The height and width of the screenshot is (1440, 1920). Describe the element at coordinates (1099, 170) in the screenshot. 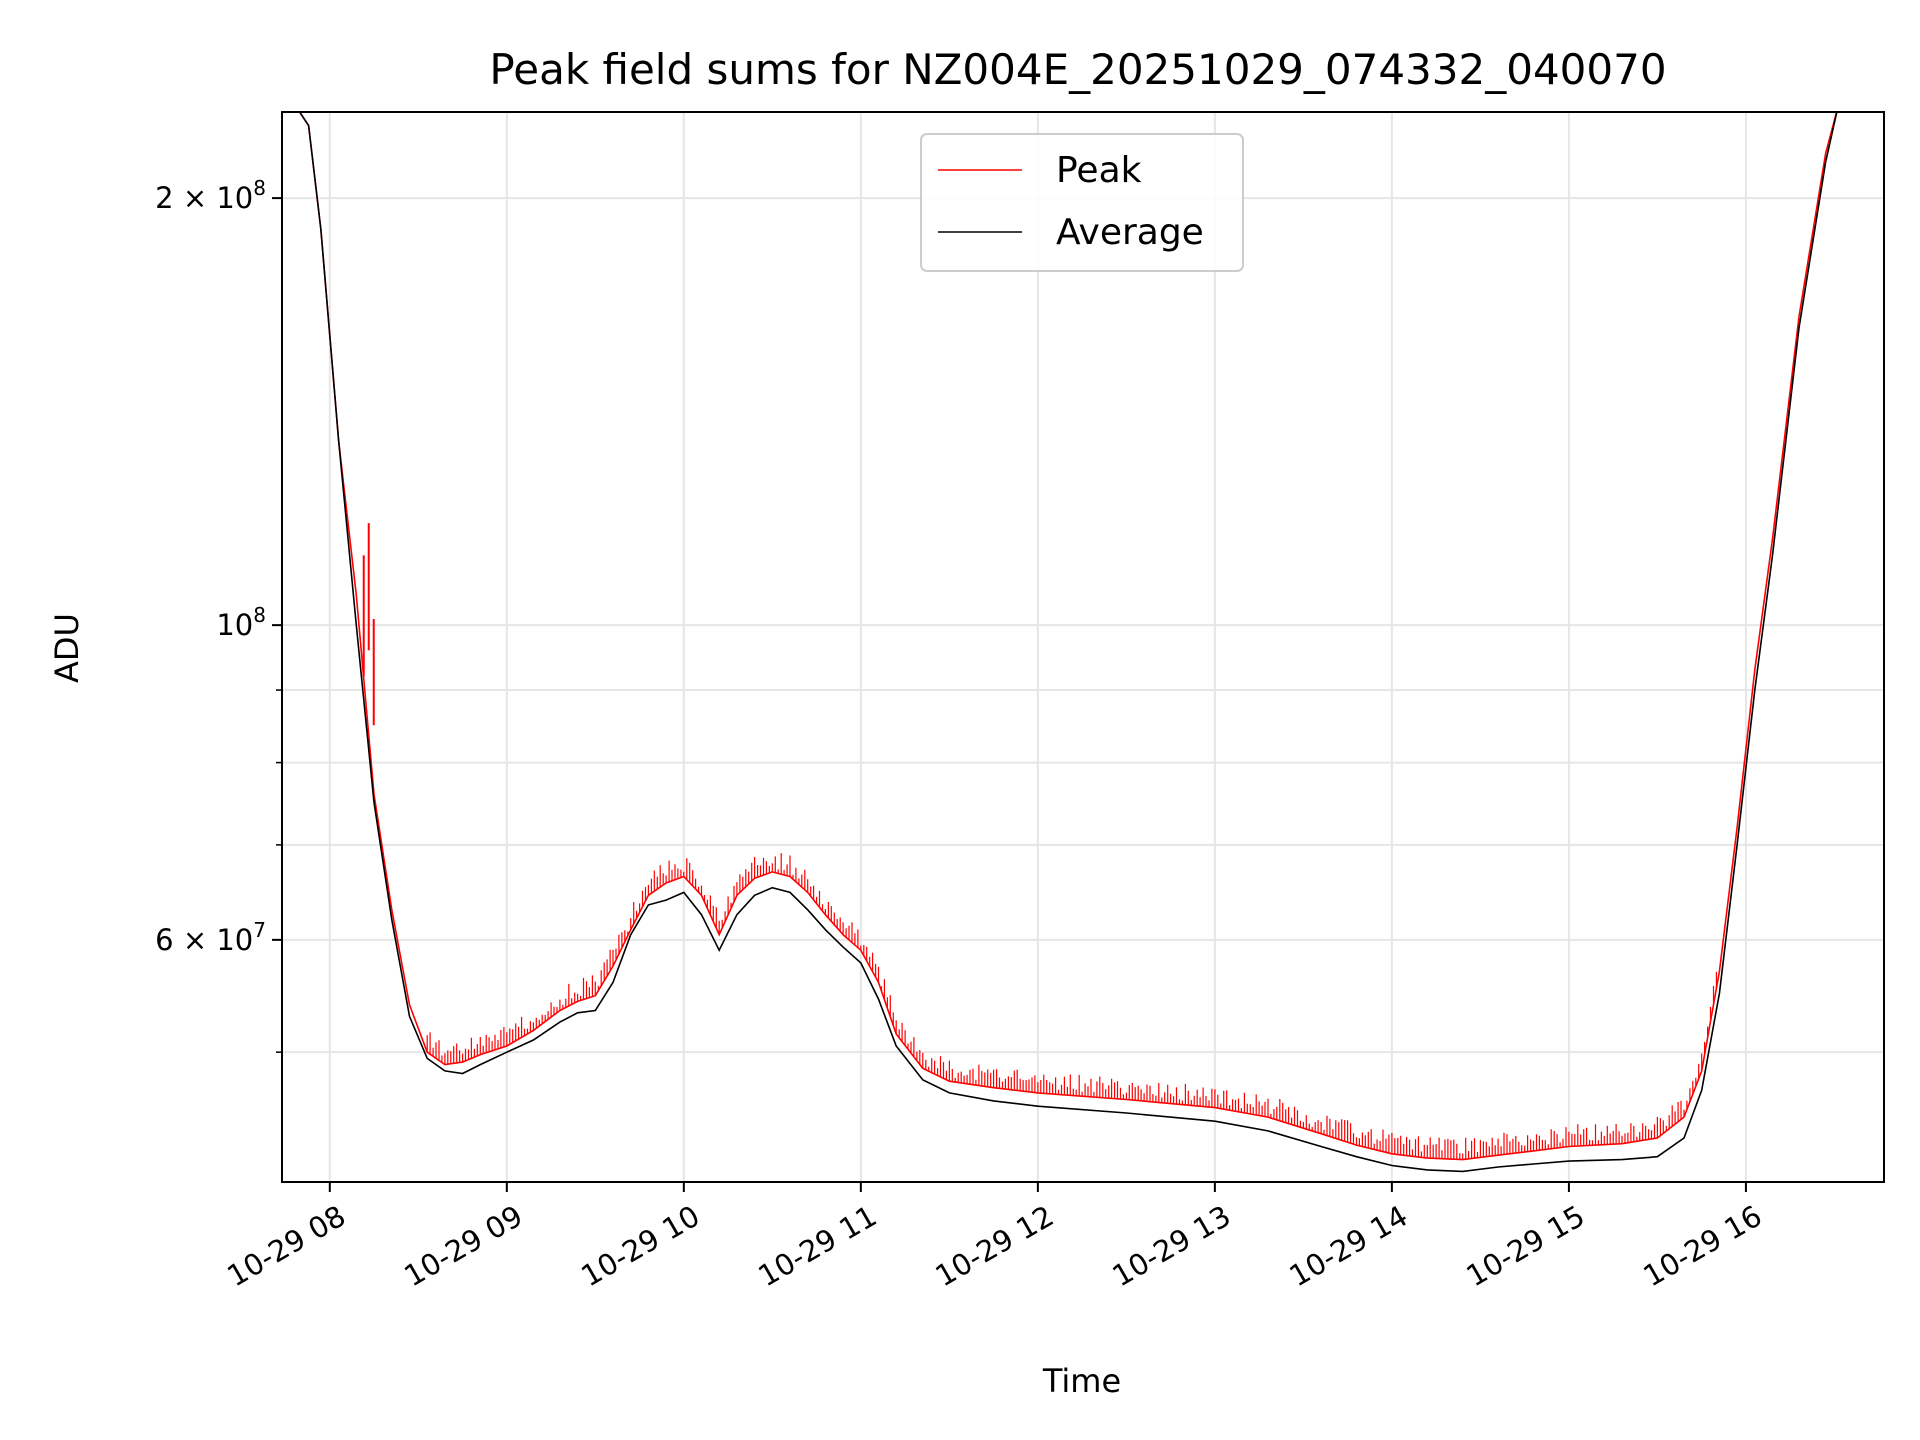

I see `legend-label-peak: Peak` at that location.